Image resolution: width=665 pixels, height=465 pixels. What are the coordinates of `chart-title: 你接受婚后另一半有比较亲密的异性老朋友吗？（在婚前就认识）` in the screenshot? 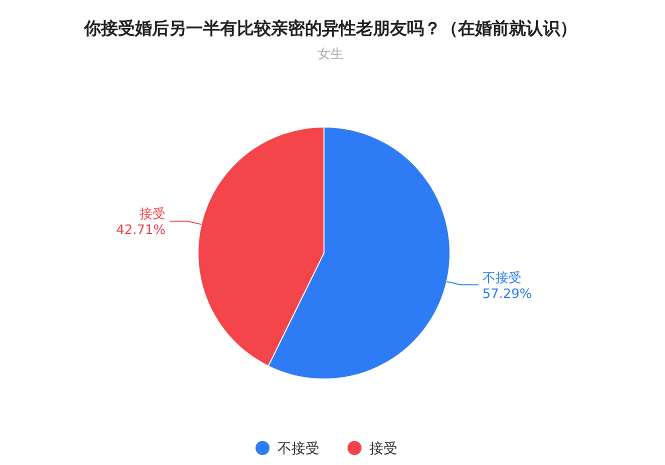 It's located at (330, 29).